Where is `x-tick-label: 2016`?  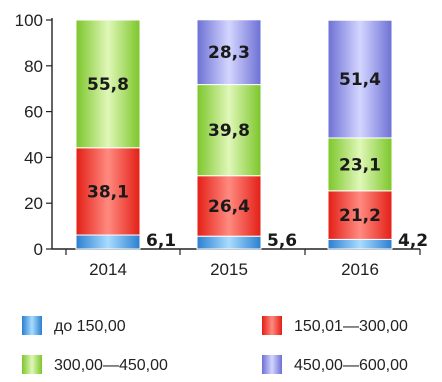 x-tick-label: 2016 is located at coordinates (360, 269).